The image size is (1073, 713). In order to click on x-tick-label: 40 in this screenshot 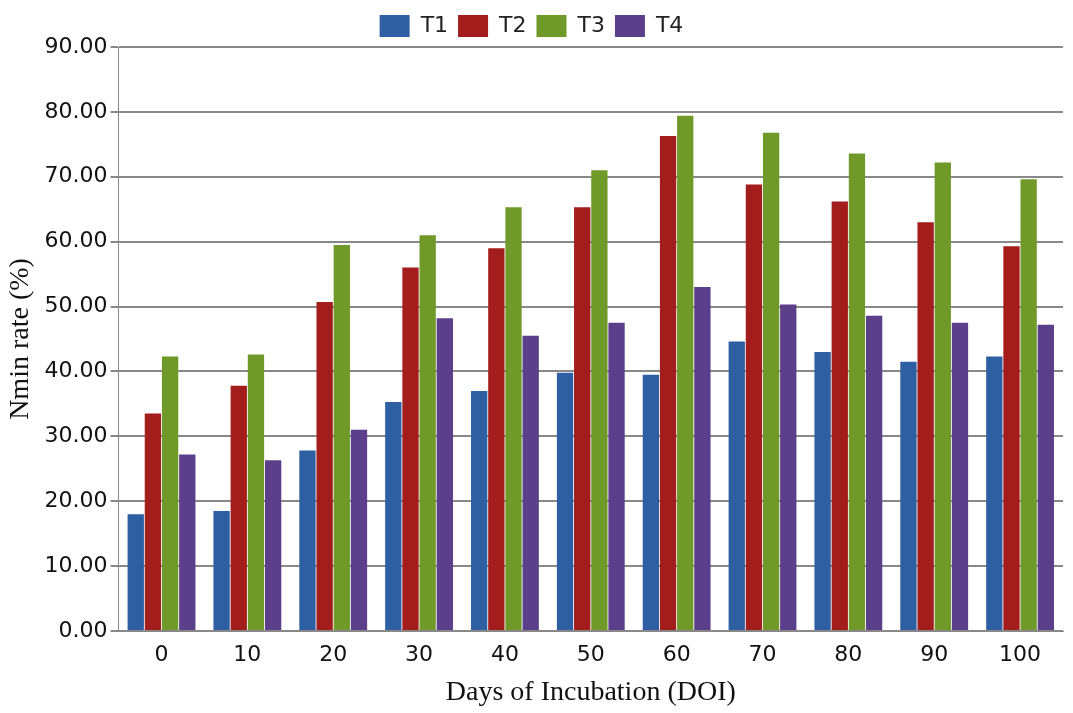, I will do `click(504, 653)`.